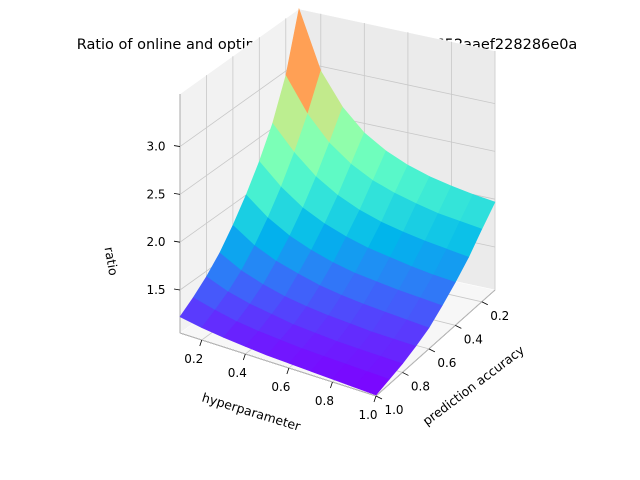 The height and width of the screenshot is (480, 640). Describe the element at coordinates (112, 261) in the screenshot. I see `z-axis-label: ratio` at that location.